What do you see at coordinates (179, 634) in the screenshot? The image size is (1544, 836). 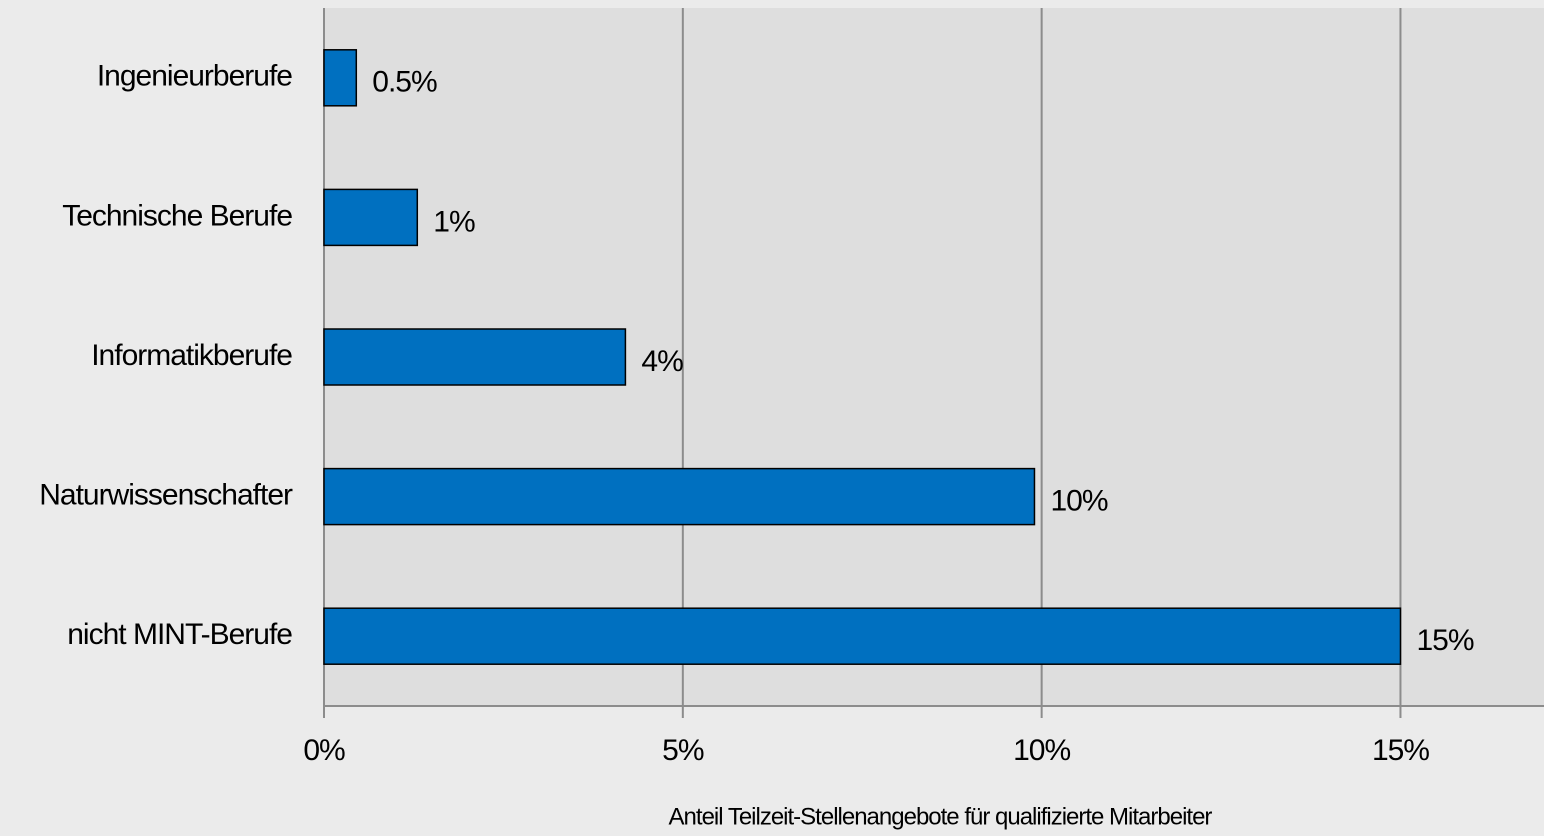 I see `y-tick-label: nicht MINT-Berufe` at bounding box center [179, 634].